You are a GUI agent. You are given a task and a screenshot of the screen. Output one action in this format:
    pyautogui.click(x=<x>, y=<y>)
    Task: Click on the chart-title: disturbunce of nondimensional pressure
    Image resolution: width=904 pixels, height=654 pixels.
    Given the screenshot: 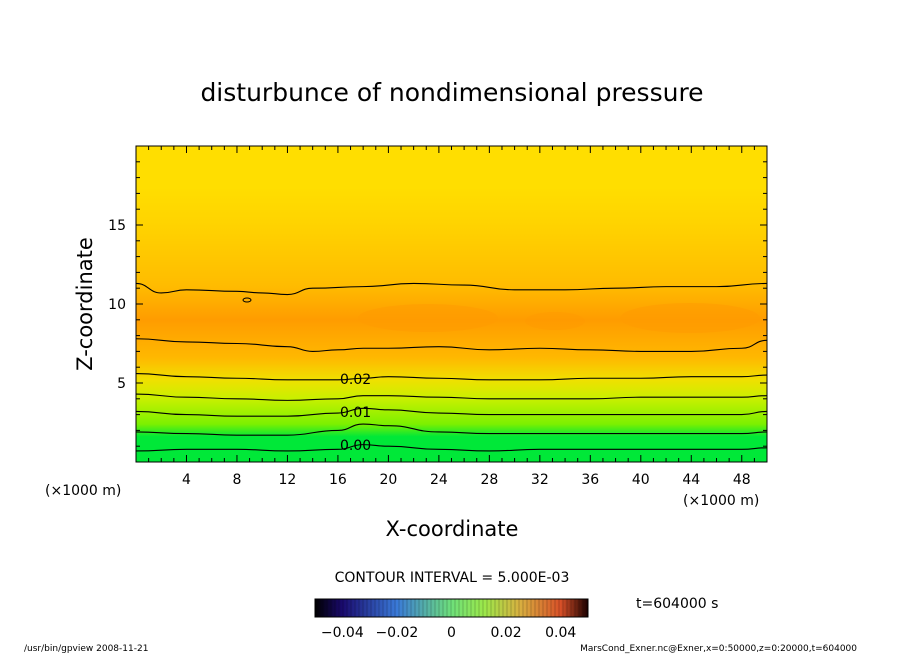 What is the action you would take?
    pyautogui.click(x=451, y=92)
    